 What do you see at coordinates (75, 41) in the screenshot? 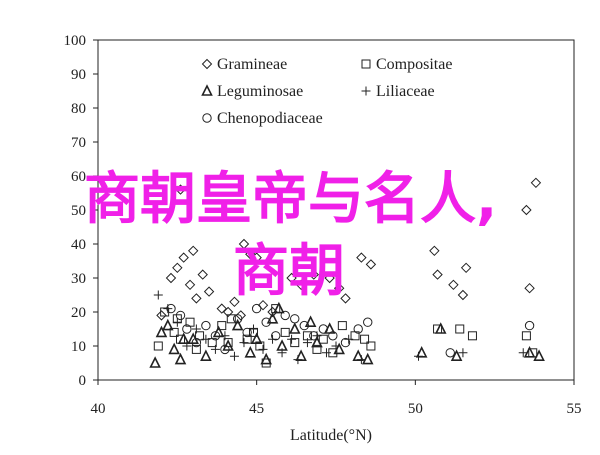
I see `y-tick-label: 100` at bounding box center [75, 41].